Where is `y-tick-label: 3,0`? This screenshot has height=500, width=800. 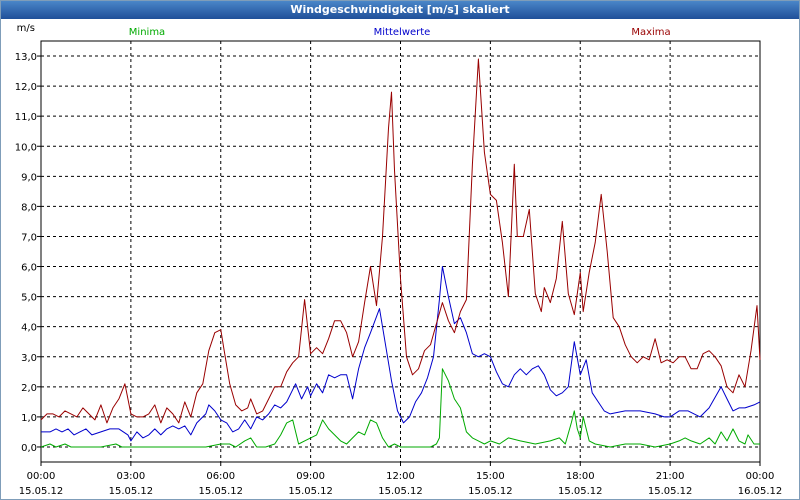
y-tick-label: 3,0 is located at coordinates (29, 358).